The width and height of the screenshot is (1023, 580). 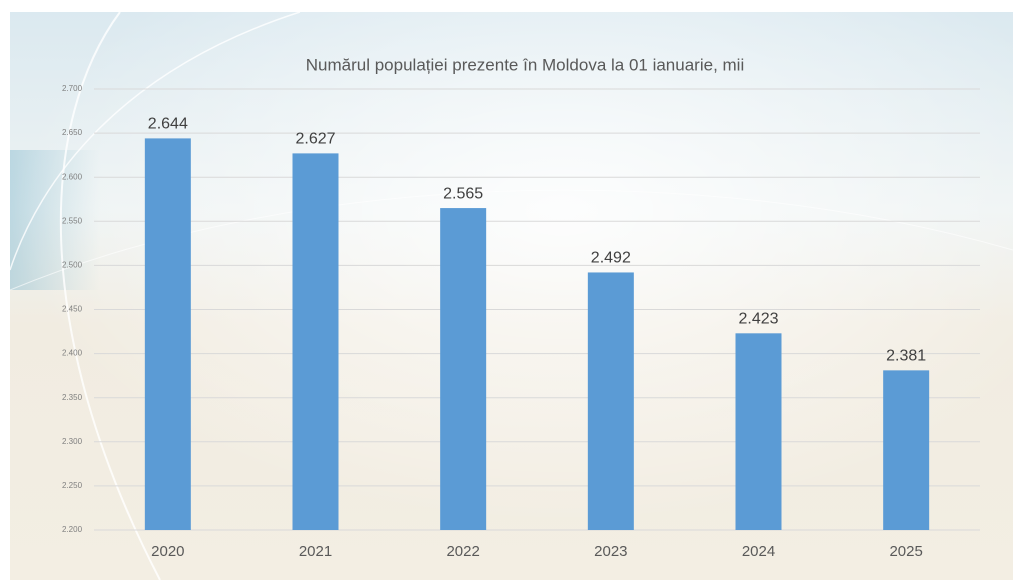 What do you see at coordinates (72, 529) in the screenshot?
I see `y-tick-label: 2.200` at bounding box center [72, 529].